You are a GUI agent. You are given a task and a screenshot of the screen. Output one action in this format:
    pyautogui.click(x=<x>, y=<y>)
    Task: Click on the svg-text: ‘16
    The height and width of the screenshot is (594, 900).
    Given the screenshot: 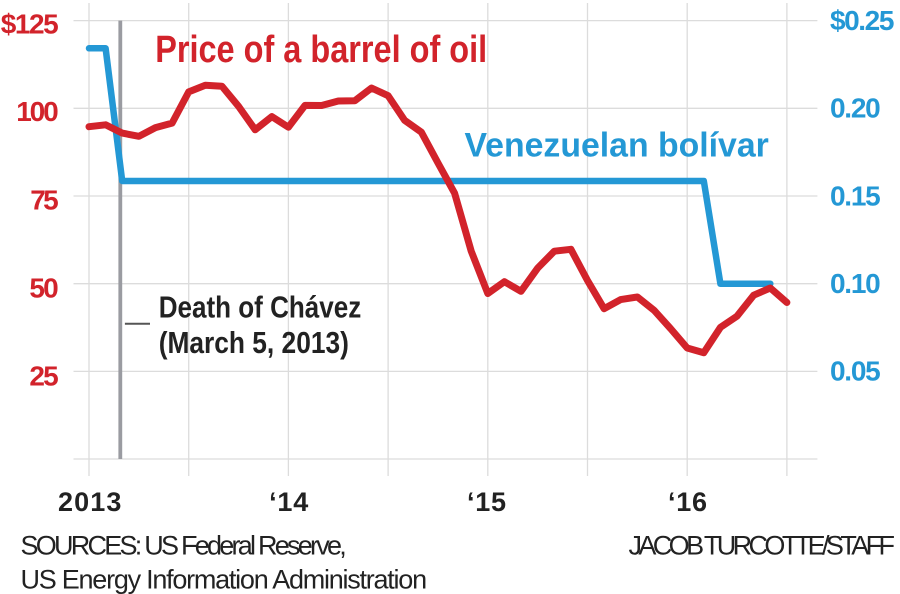 What is the action you would take?
    pyautogui.click(x=687, y=502)
    